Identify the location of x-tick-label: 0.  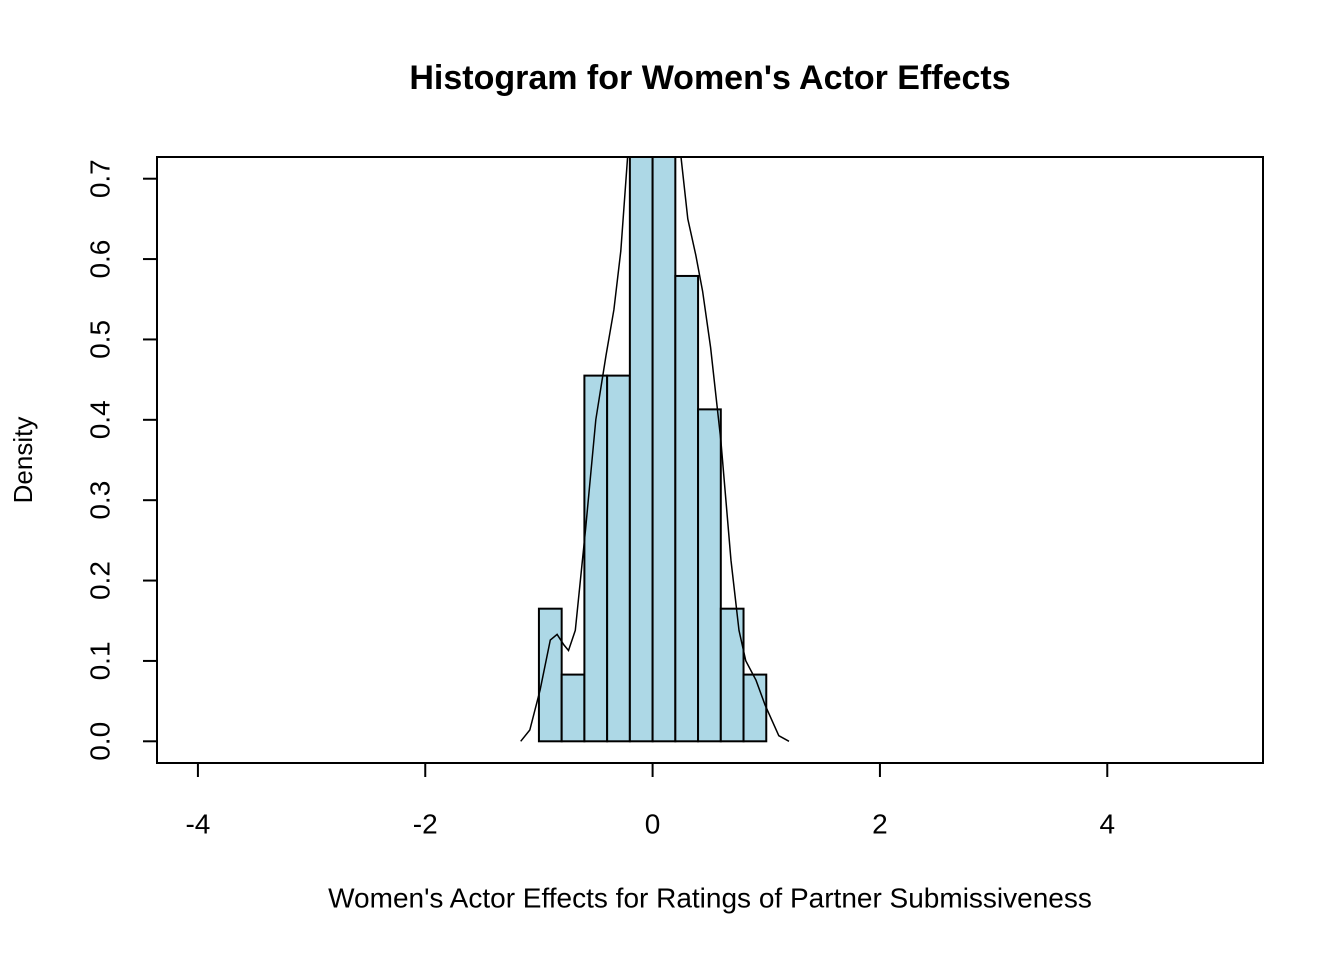
(653, 823).